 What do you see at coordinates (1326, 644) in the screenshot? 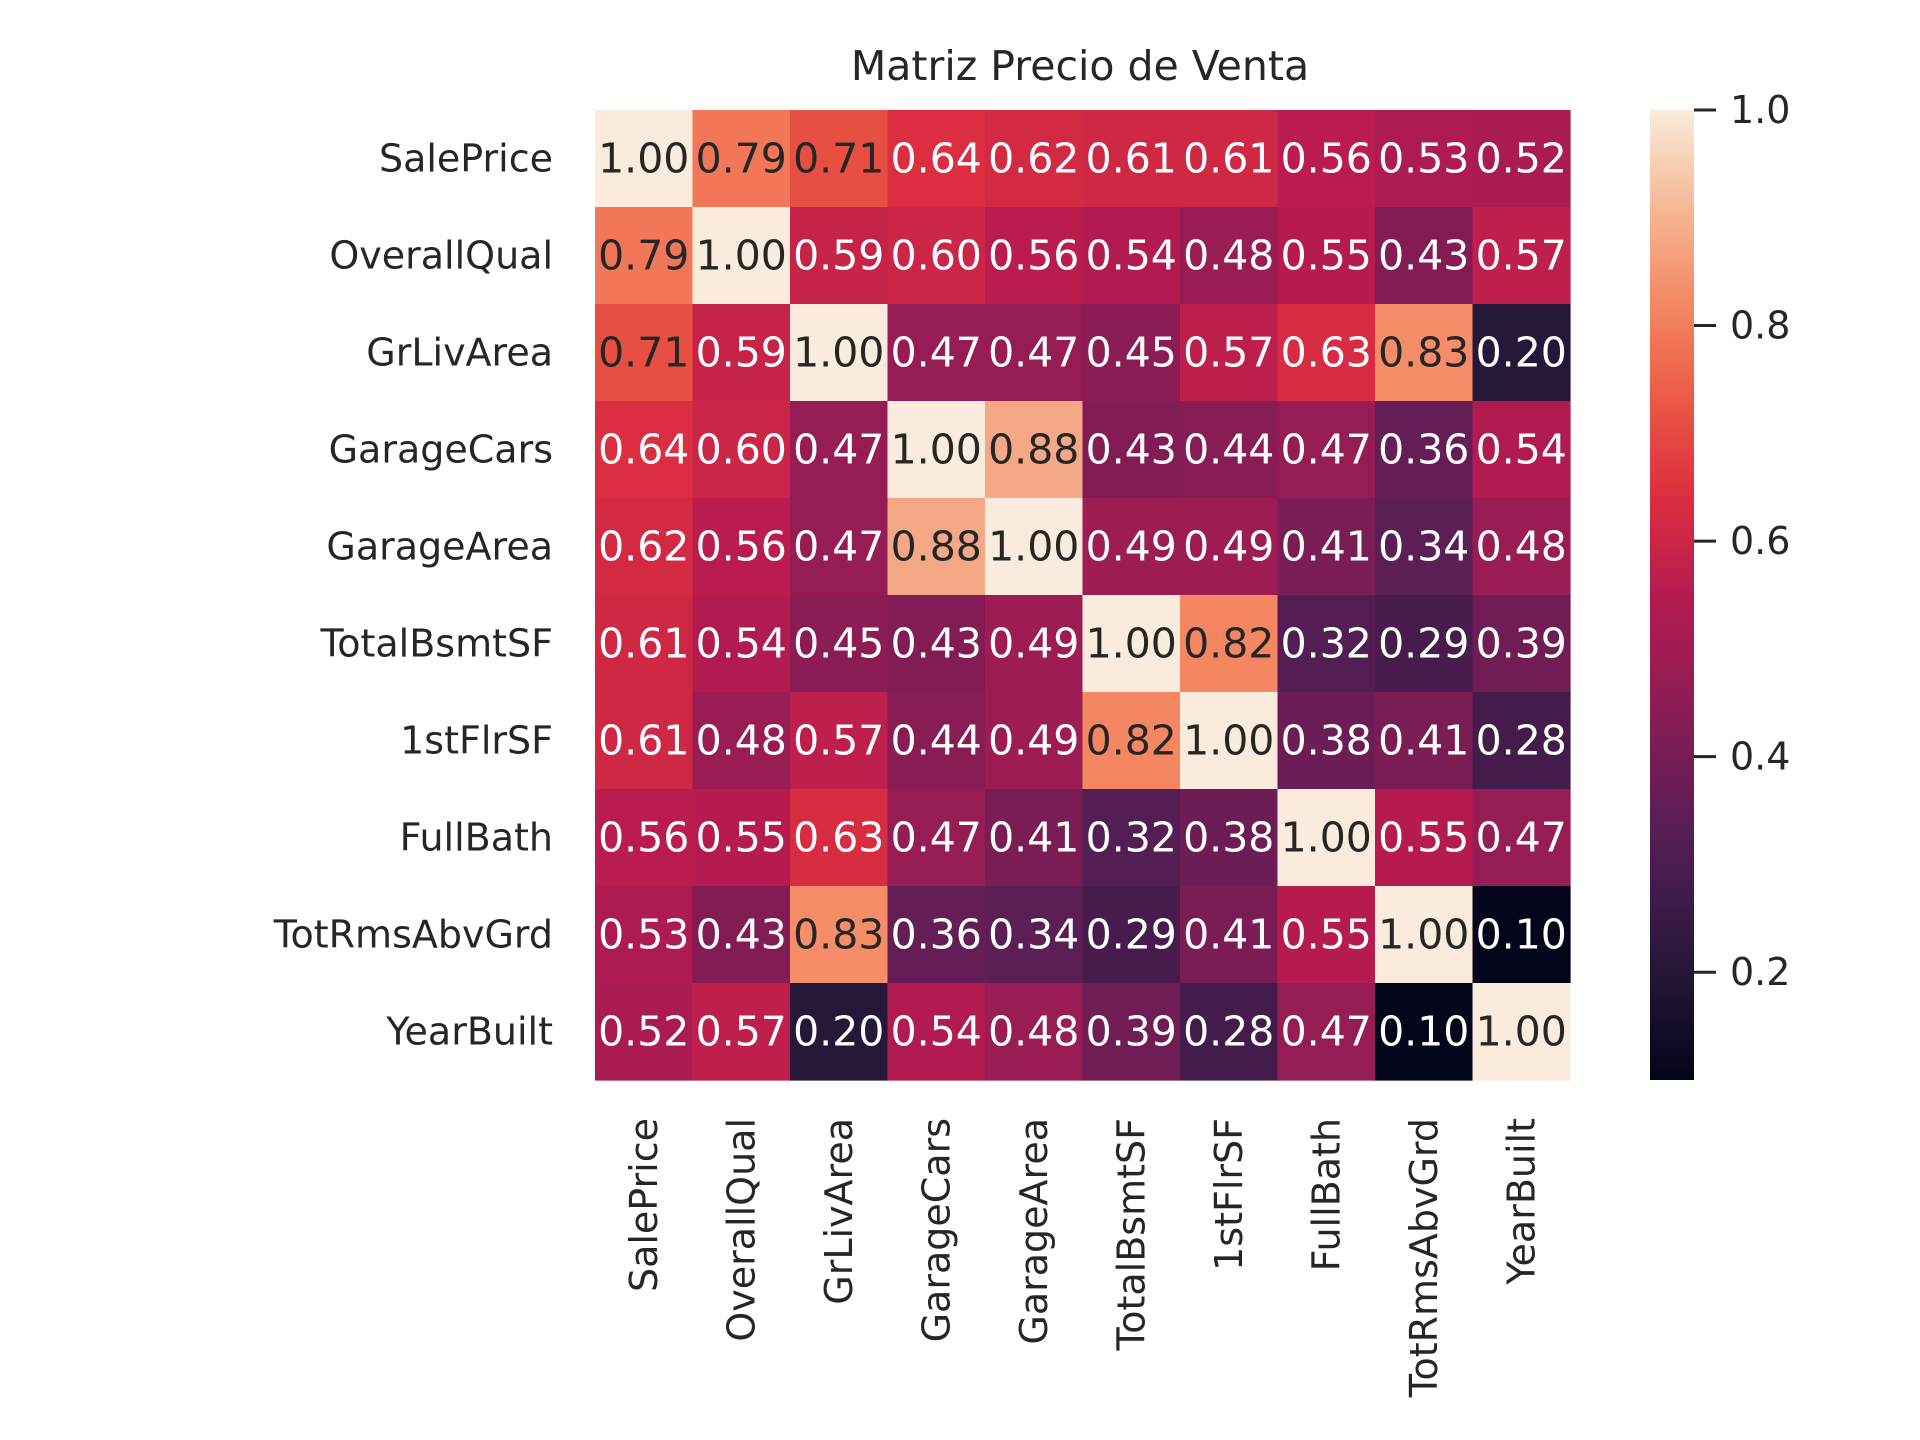
I see `cell-value-label: 0.32` at bounding box center [1326, 644].